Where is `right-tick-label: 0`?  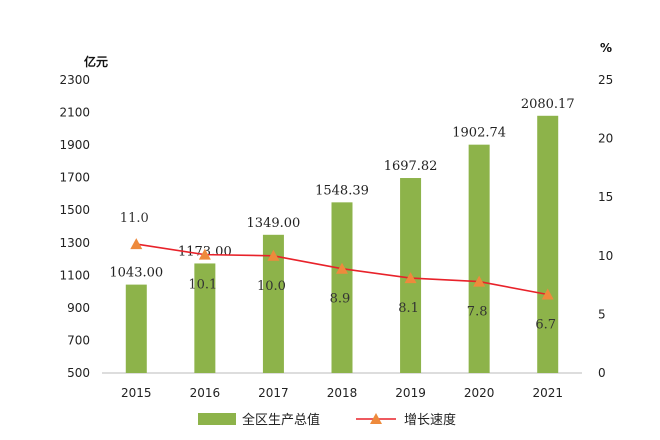 right-tick-label: 0 is located at coordinates (602, 373).